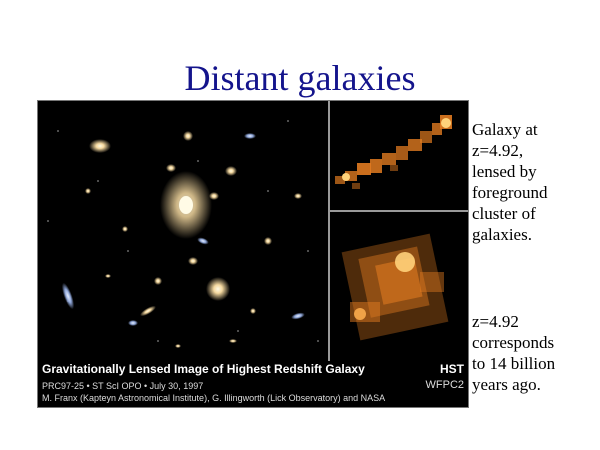 The height and width of the screenshot is (450, 600). I want to click on credit-line-1: PRC97-25 • ST ScI OPO • July 30, 1997, so click(123, 386).